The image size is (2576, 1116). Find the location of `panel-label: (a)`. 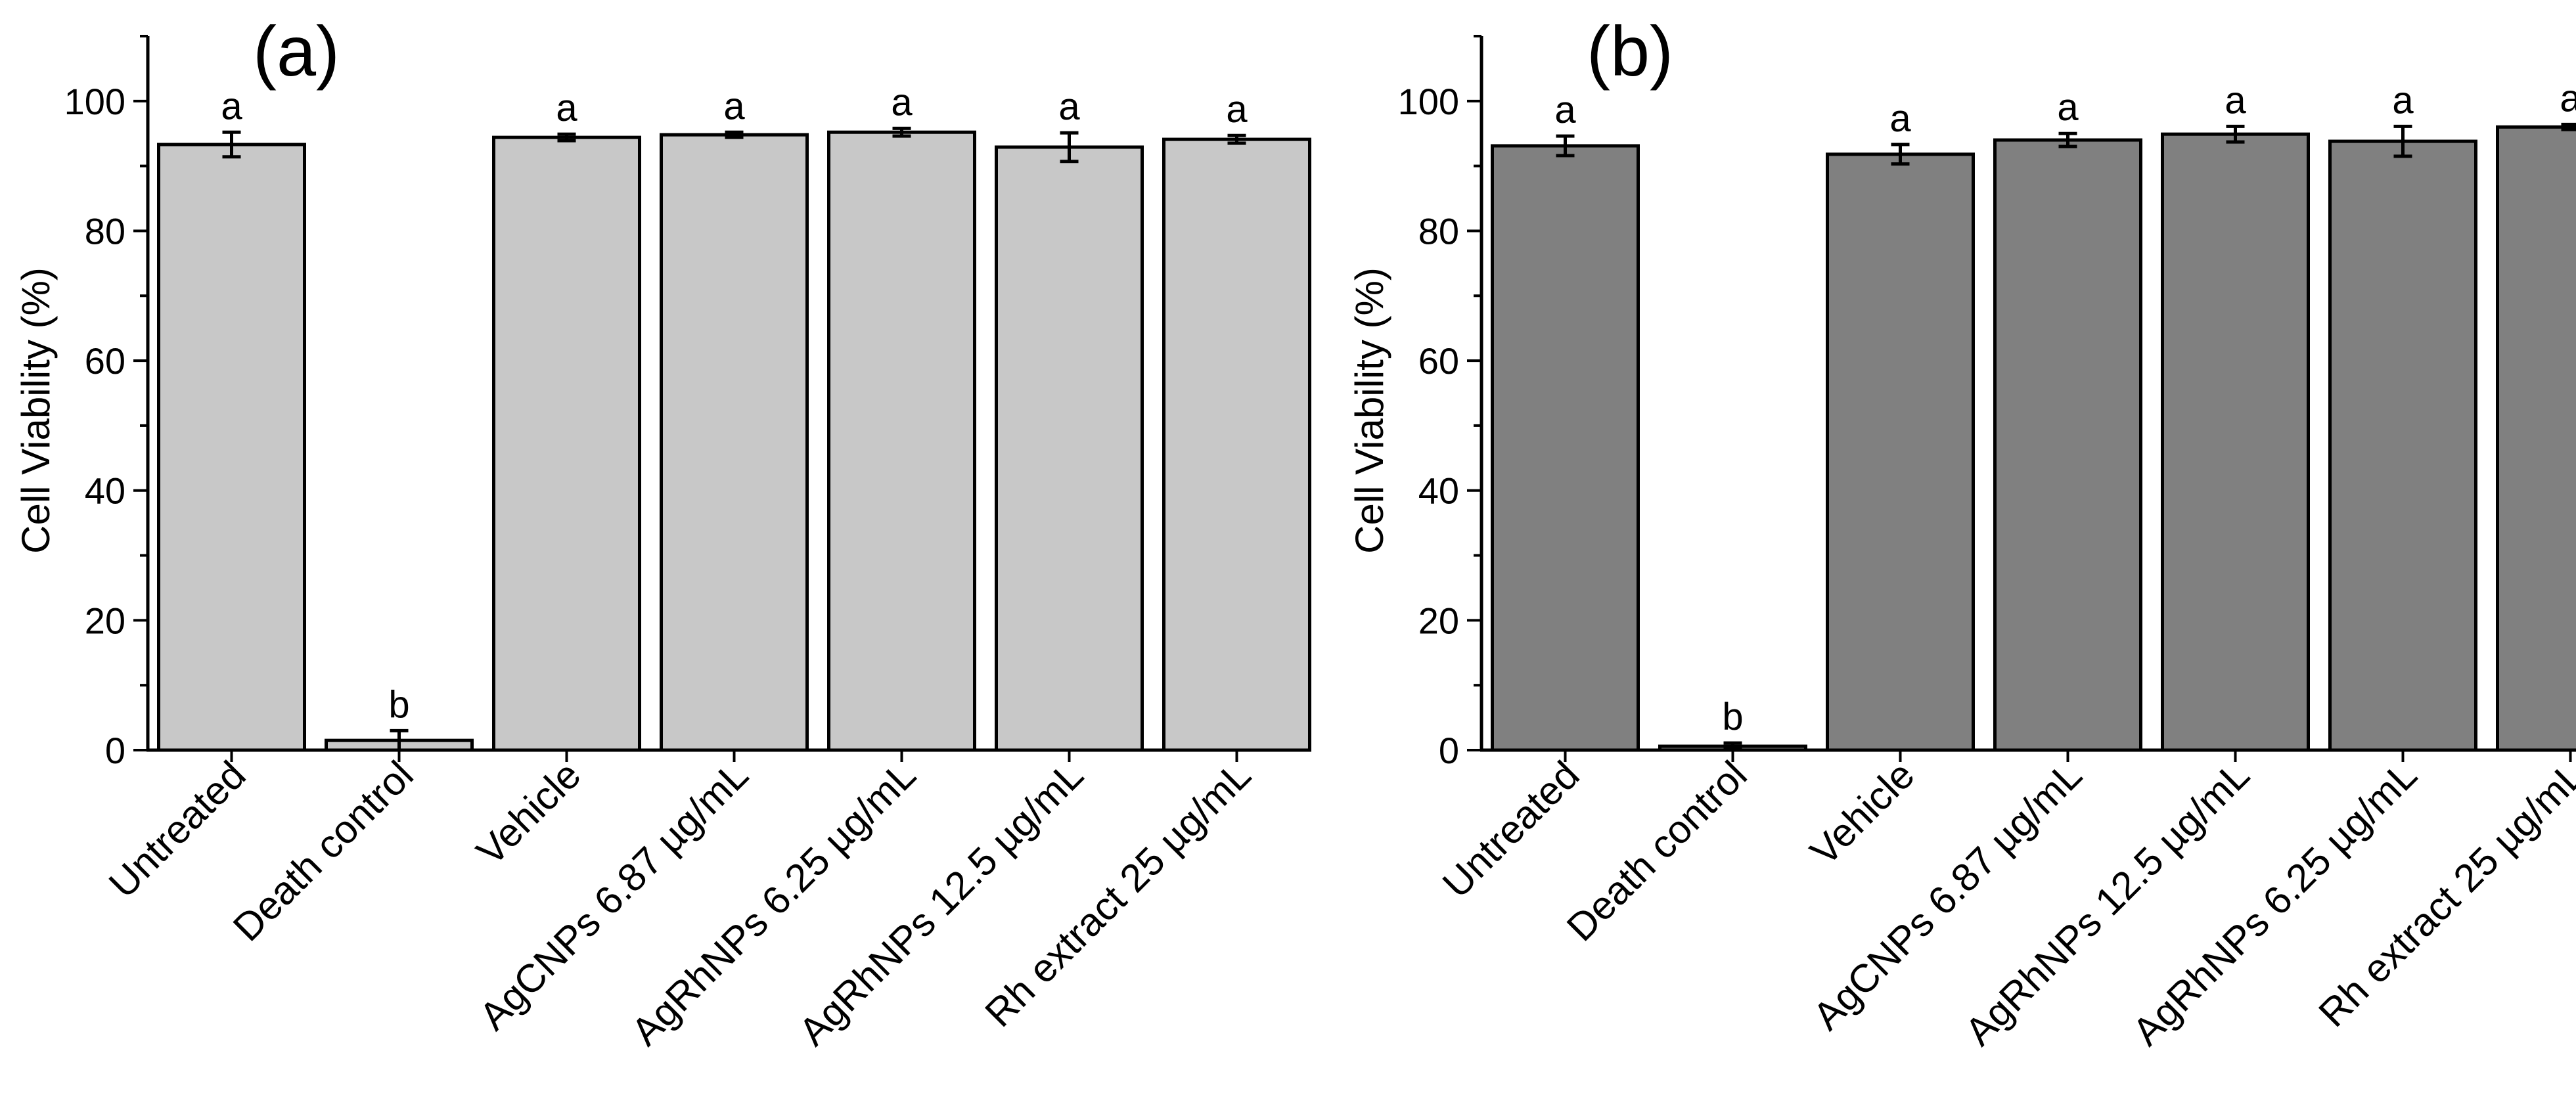

panel-label: (a) is located at coordinates (296, 51).